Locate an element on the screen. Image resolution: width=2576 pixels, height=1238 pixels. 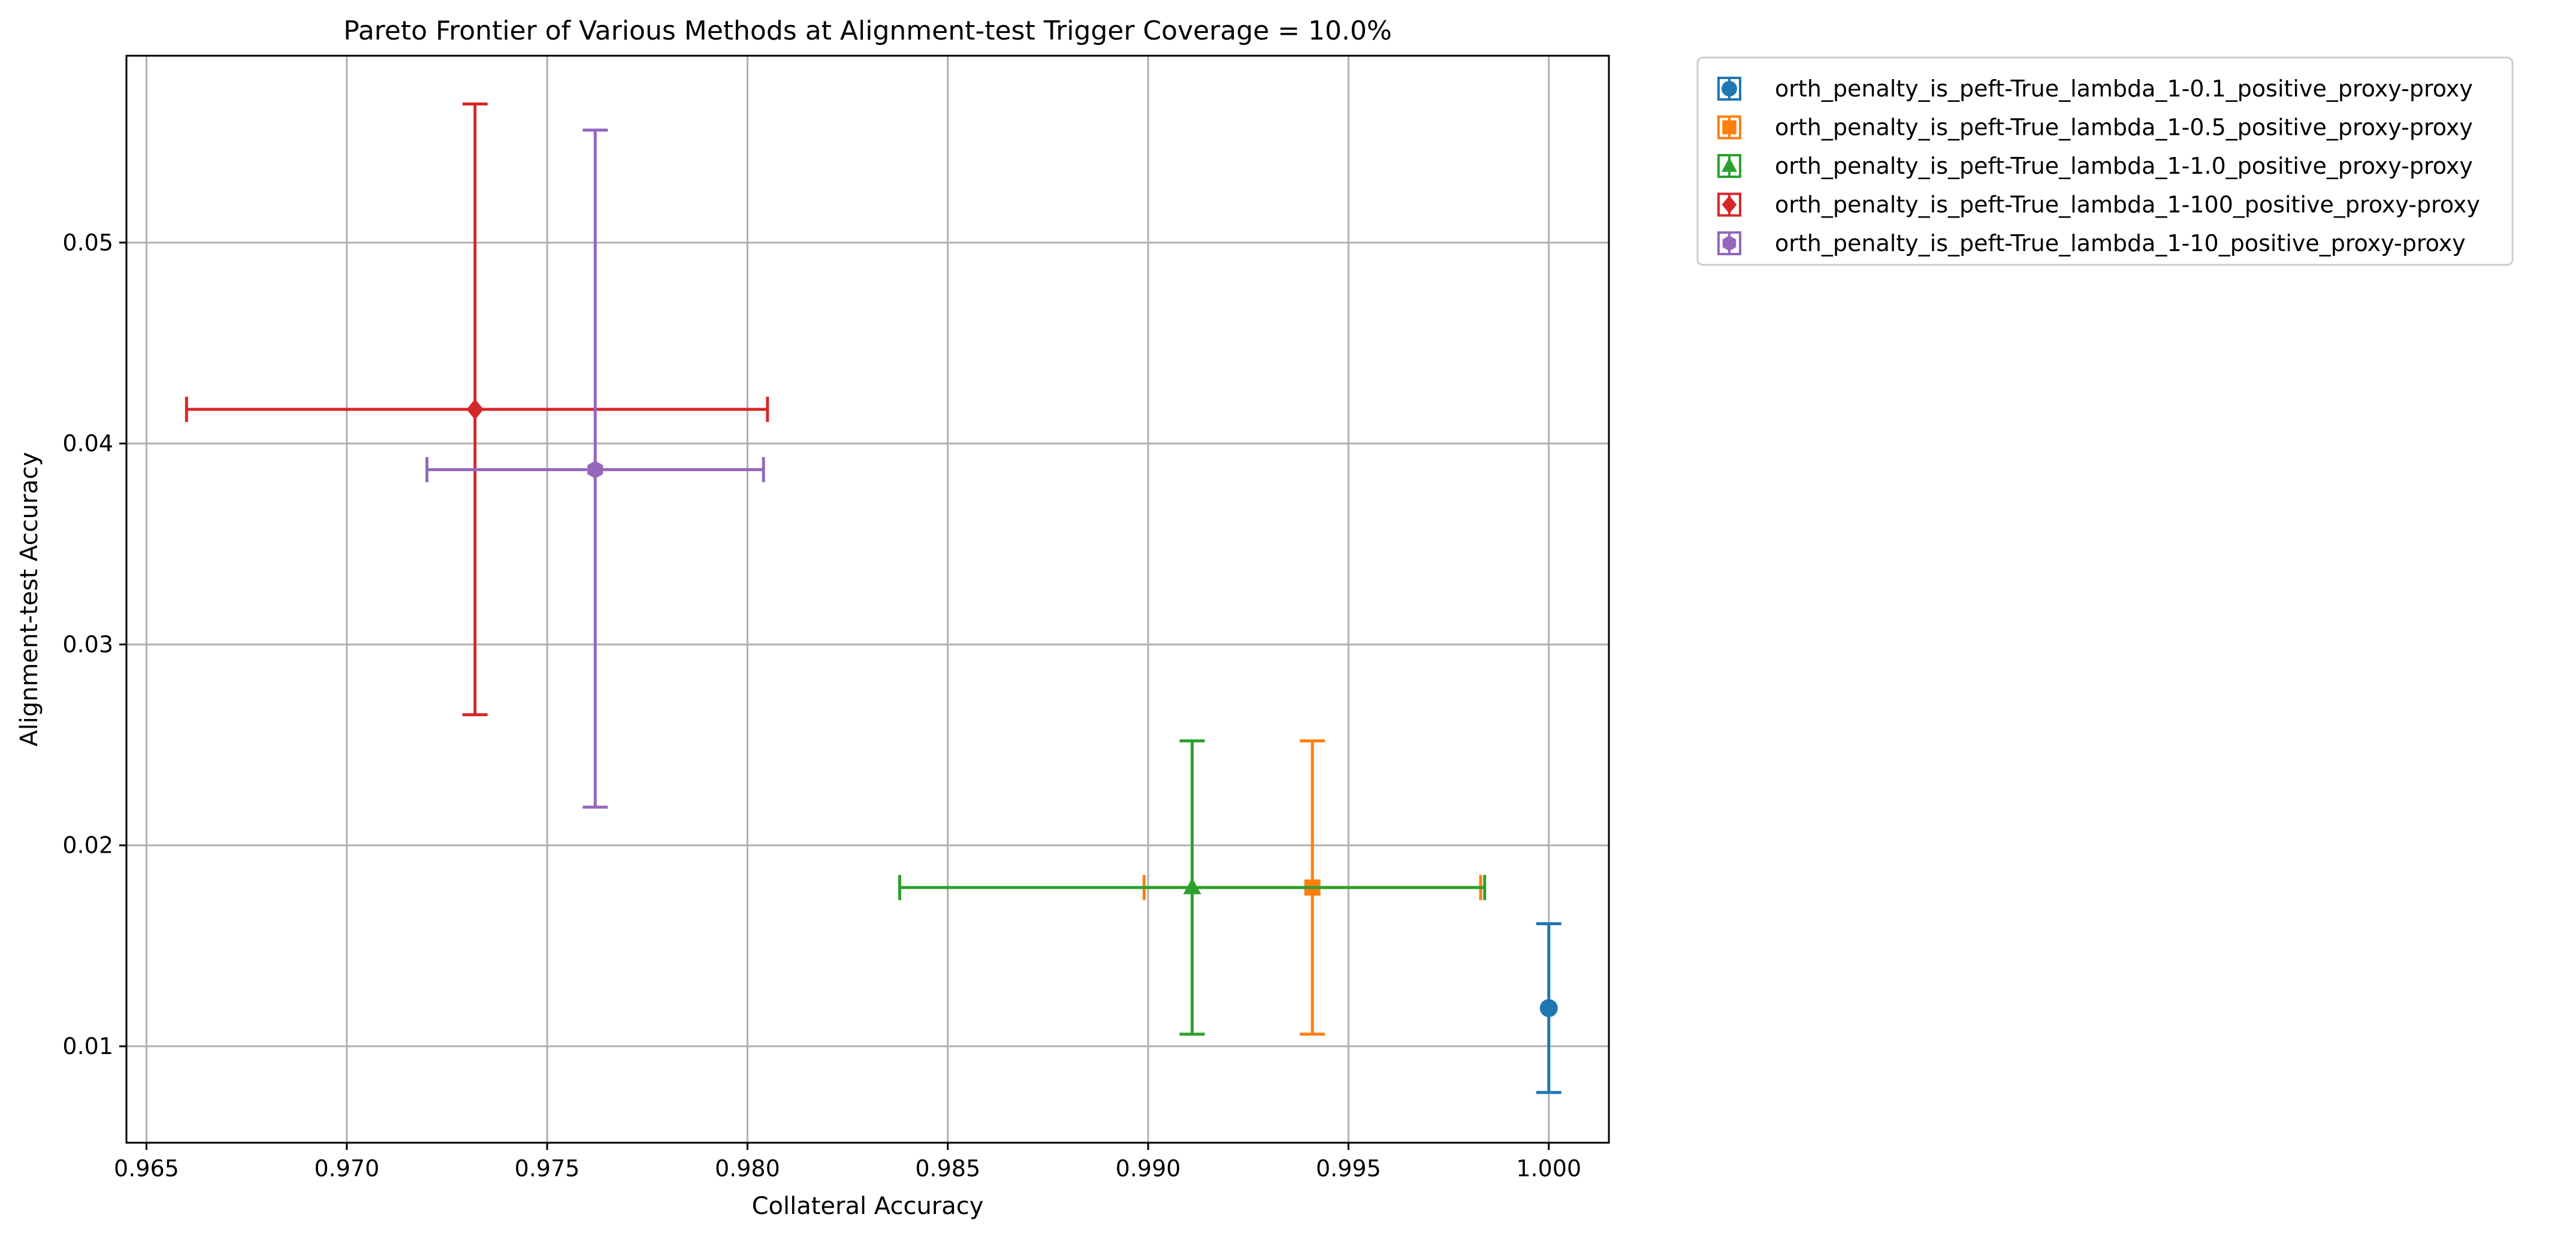
x-tick-label: 0.980 is located at coordinates (748, 1168).